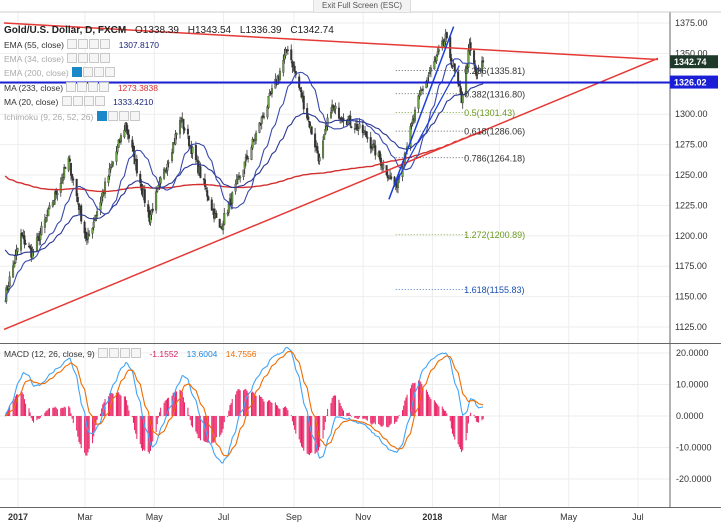 The height and width of the screenshot is (526, 721). Describe the element at coordinates (692, 385) in the screenshot. I see `macd-tick-label: 10.0000` at that location.